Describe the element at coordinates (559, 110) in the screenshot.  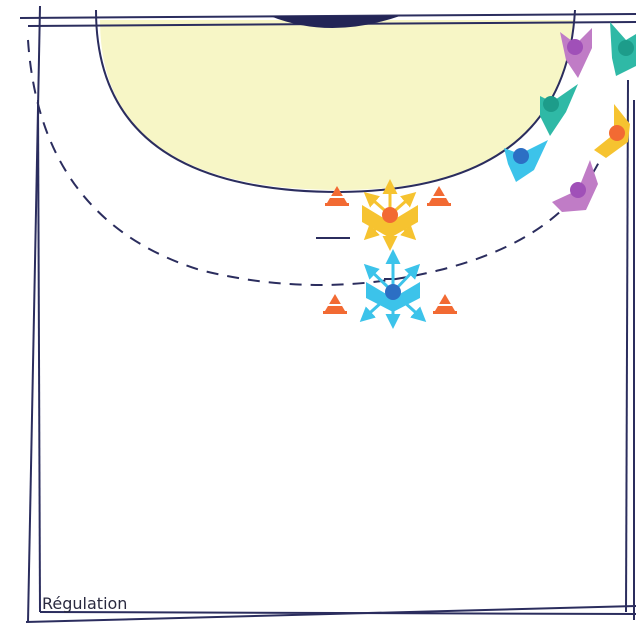
I see `player-teal-mid` at that location.